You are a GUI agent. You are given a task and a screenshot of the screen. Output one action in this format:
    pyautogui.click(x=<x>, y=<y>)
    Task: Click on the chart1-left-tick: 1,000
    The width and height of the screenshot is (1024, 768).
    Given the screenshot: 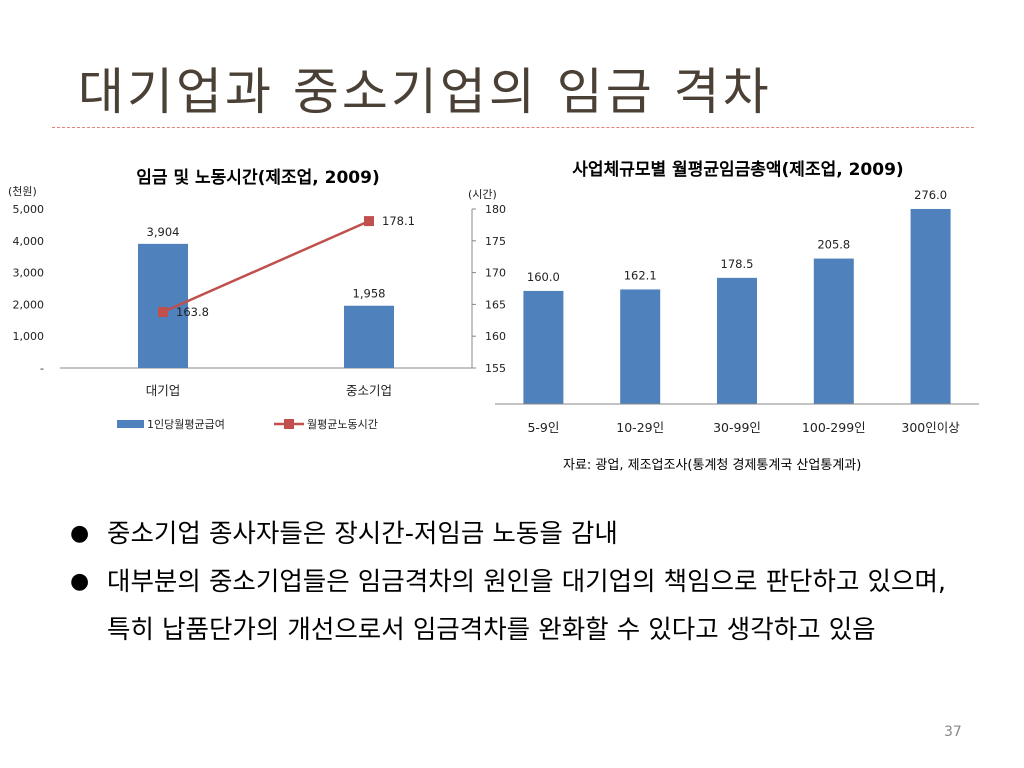 What is the action you would take?
    pyautogui.click(x=29, y=336)
    